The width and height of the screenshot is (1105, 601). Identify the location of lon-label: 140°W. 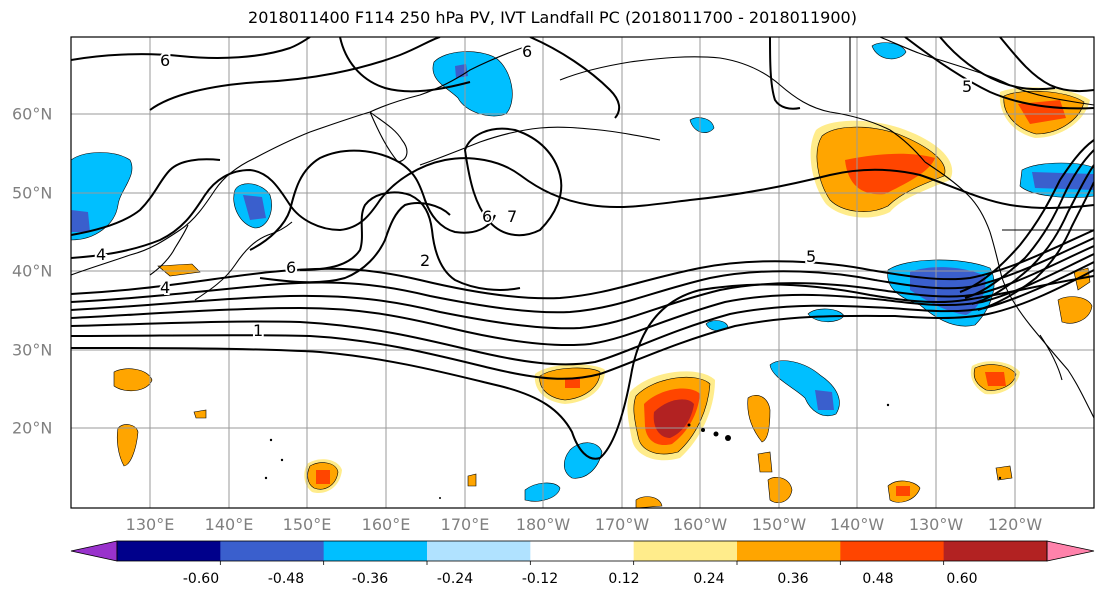
(857, 524).